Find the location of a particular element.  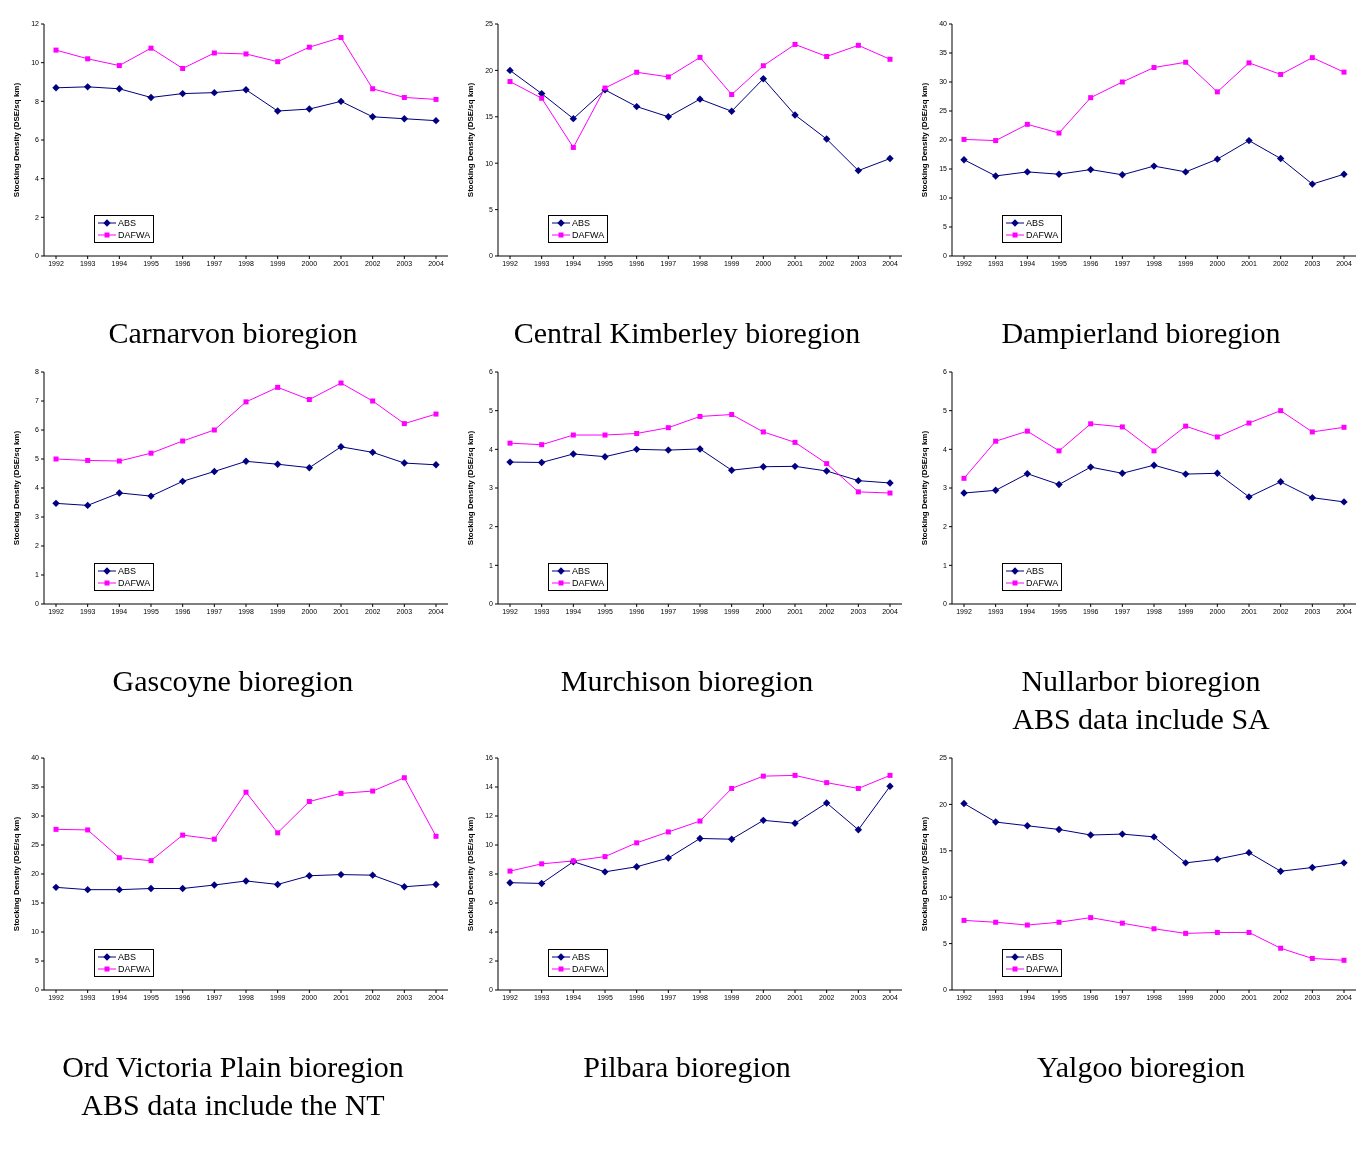

text: Pilbara bioregion is located at coordinates (687, 1067).